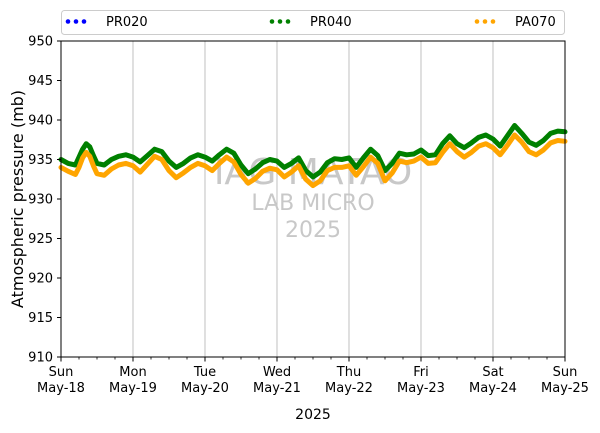 Image resolution: width=600 pixels, height=433 pixels. Describe the element at coordinates (565, 372) in the screenshot. I see `x-tick-day-7: Sun` at that location.